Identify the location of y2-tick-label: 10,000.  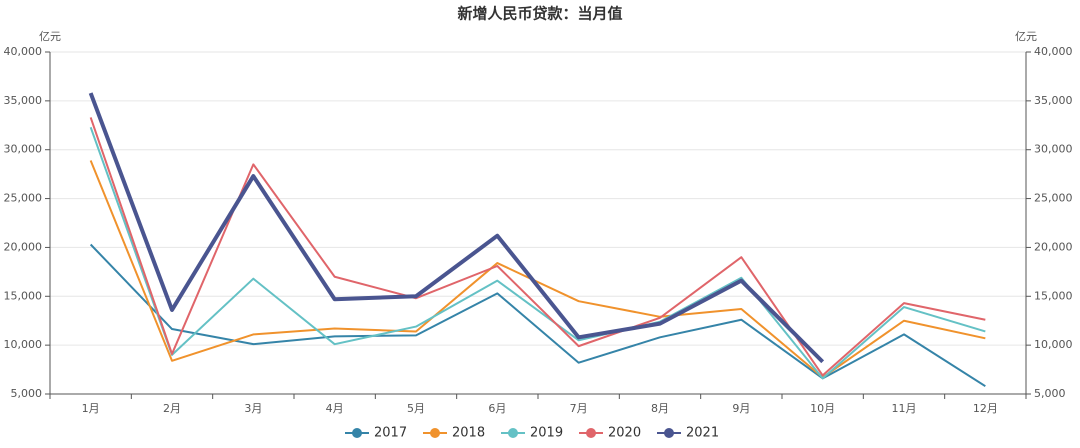
(1053, 344).